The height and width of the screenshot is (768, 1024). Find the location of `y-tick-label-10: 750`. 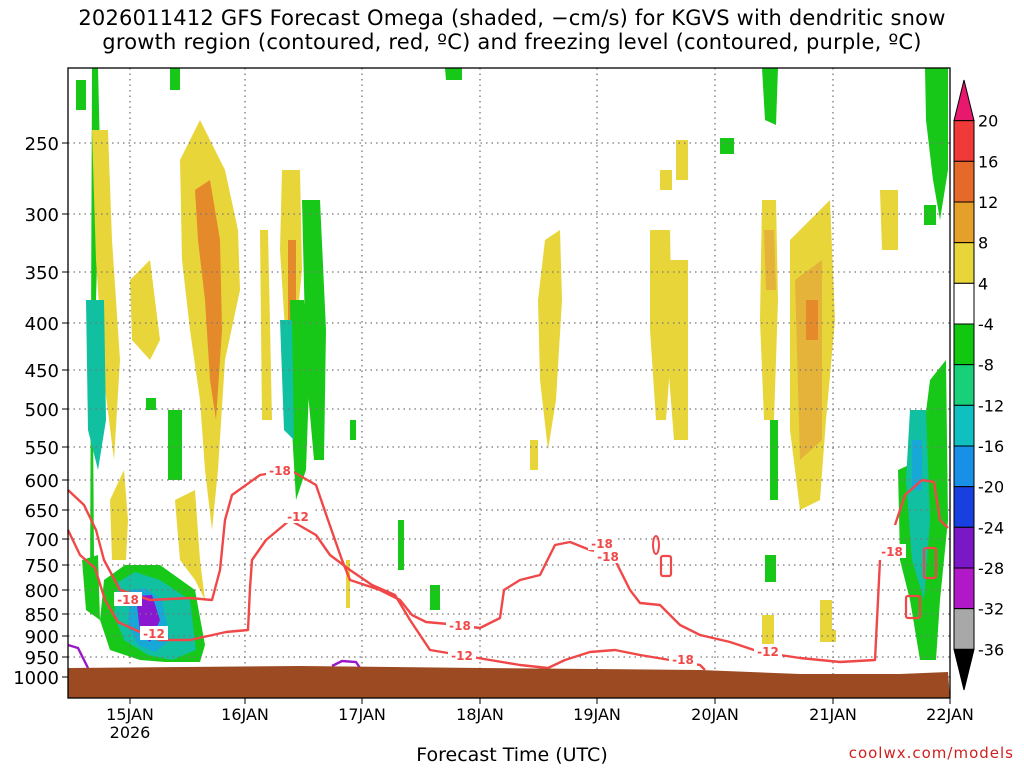

y-tick-label-10: 750 is located at coordinates (42, 566).